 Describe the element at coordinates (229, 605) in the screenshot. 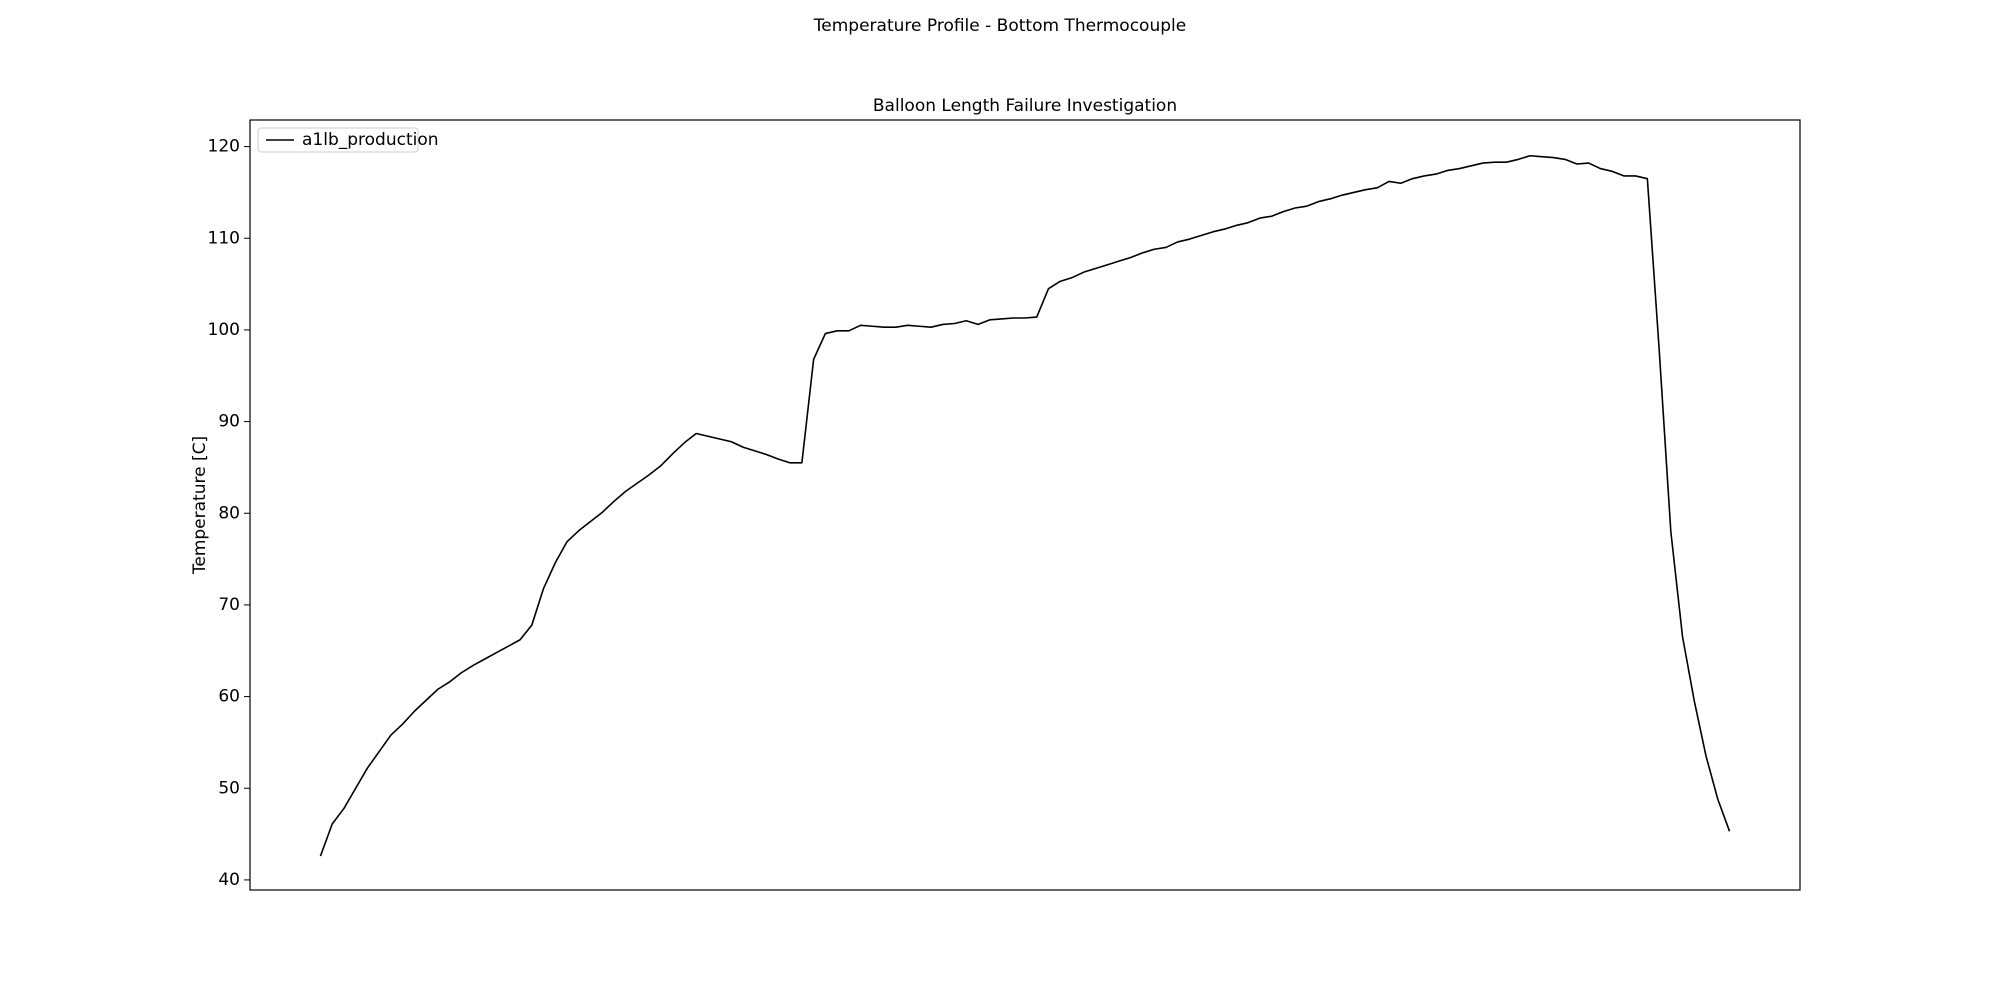

I see `y-tick-label: 70` at that location.